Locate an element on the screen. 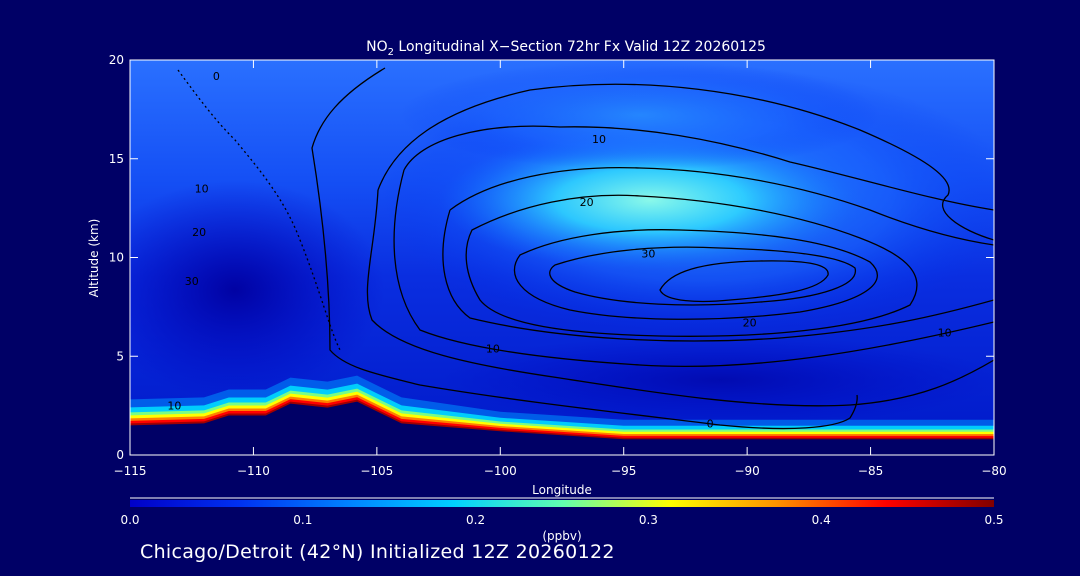  x-tick-label: −100 is located at coordinates (500, 471).